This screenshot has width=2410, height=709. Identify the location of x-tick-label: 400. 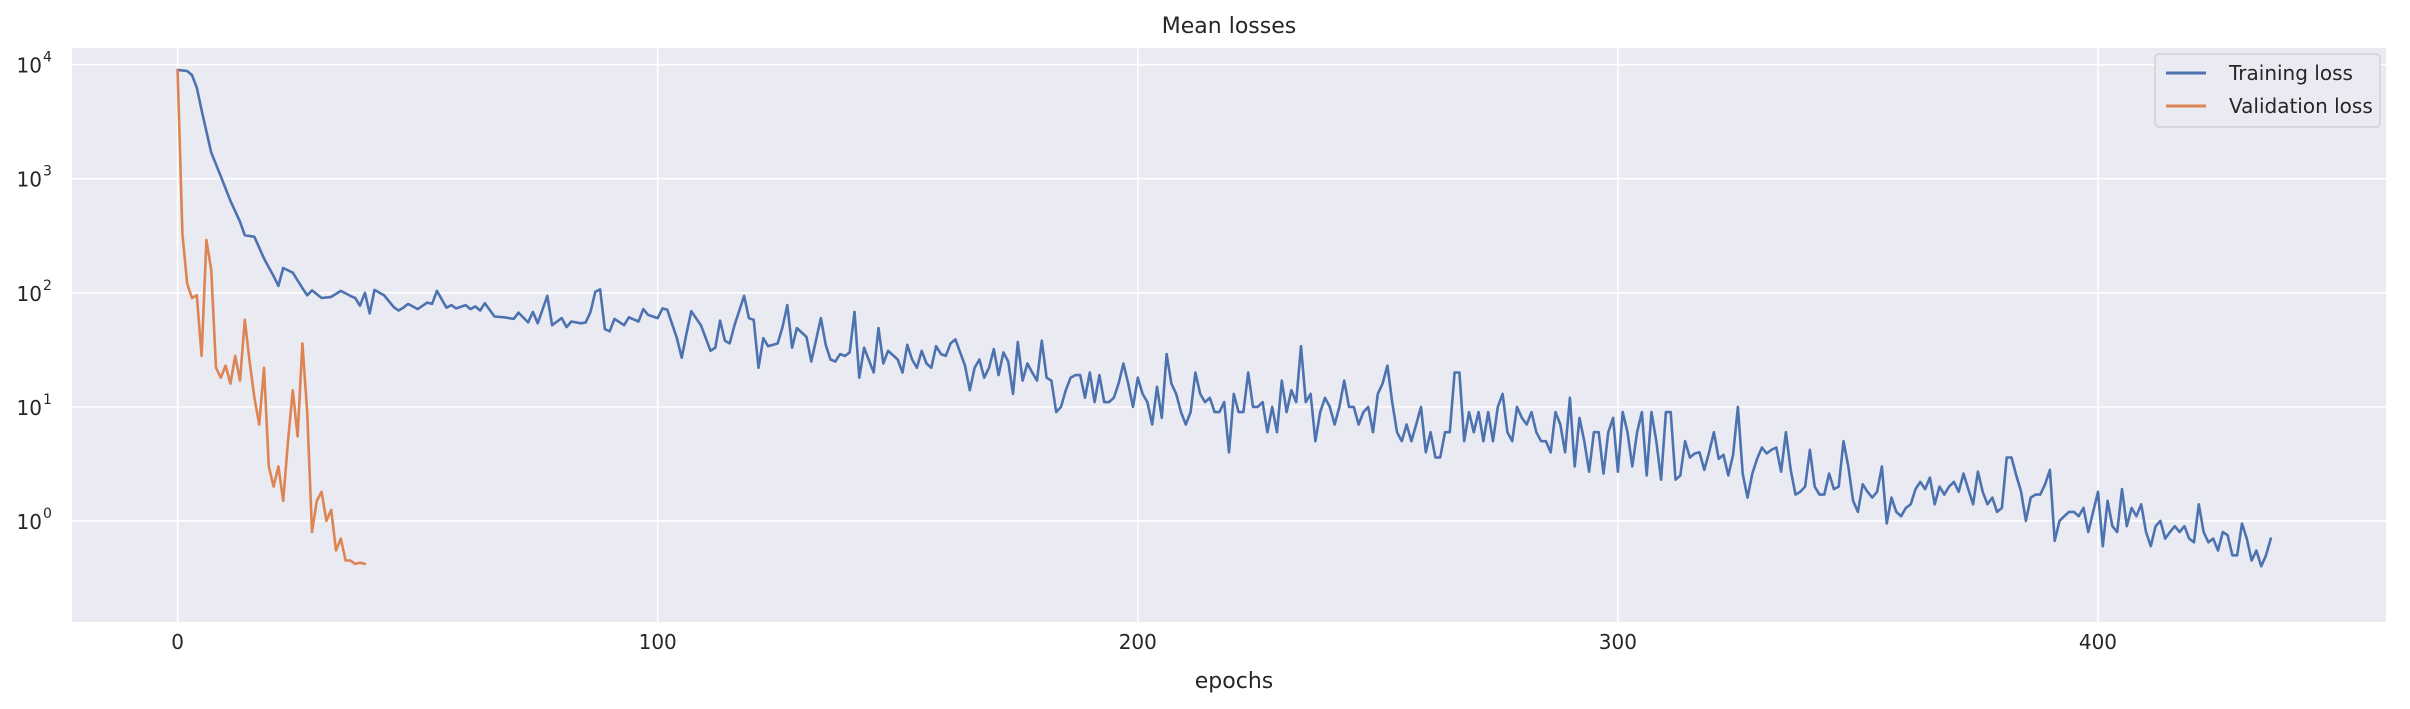
(2098, 642).